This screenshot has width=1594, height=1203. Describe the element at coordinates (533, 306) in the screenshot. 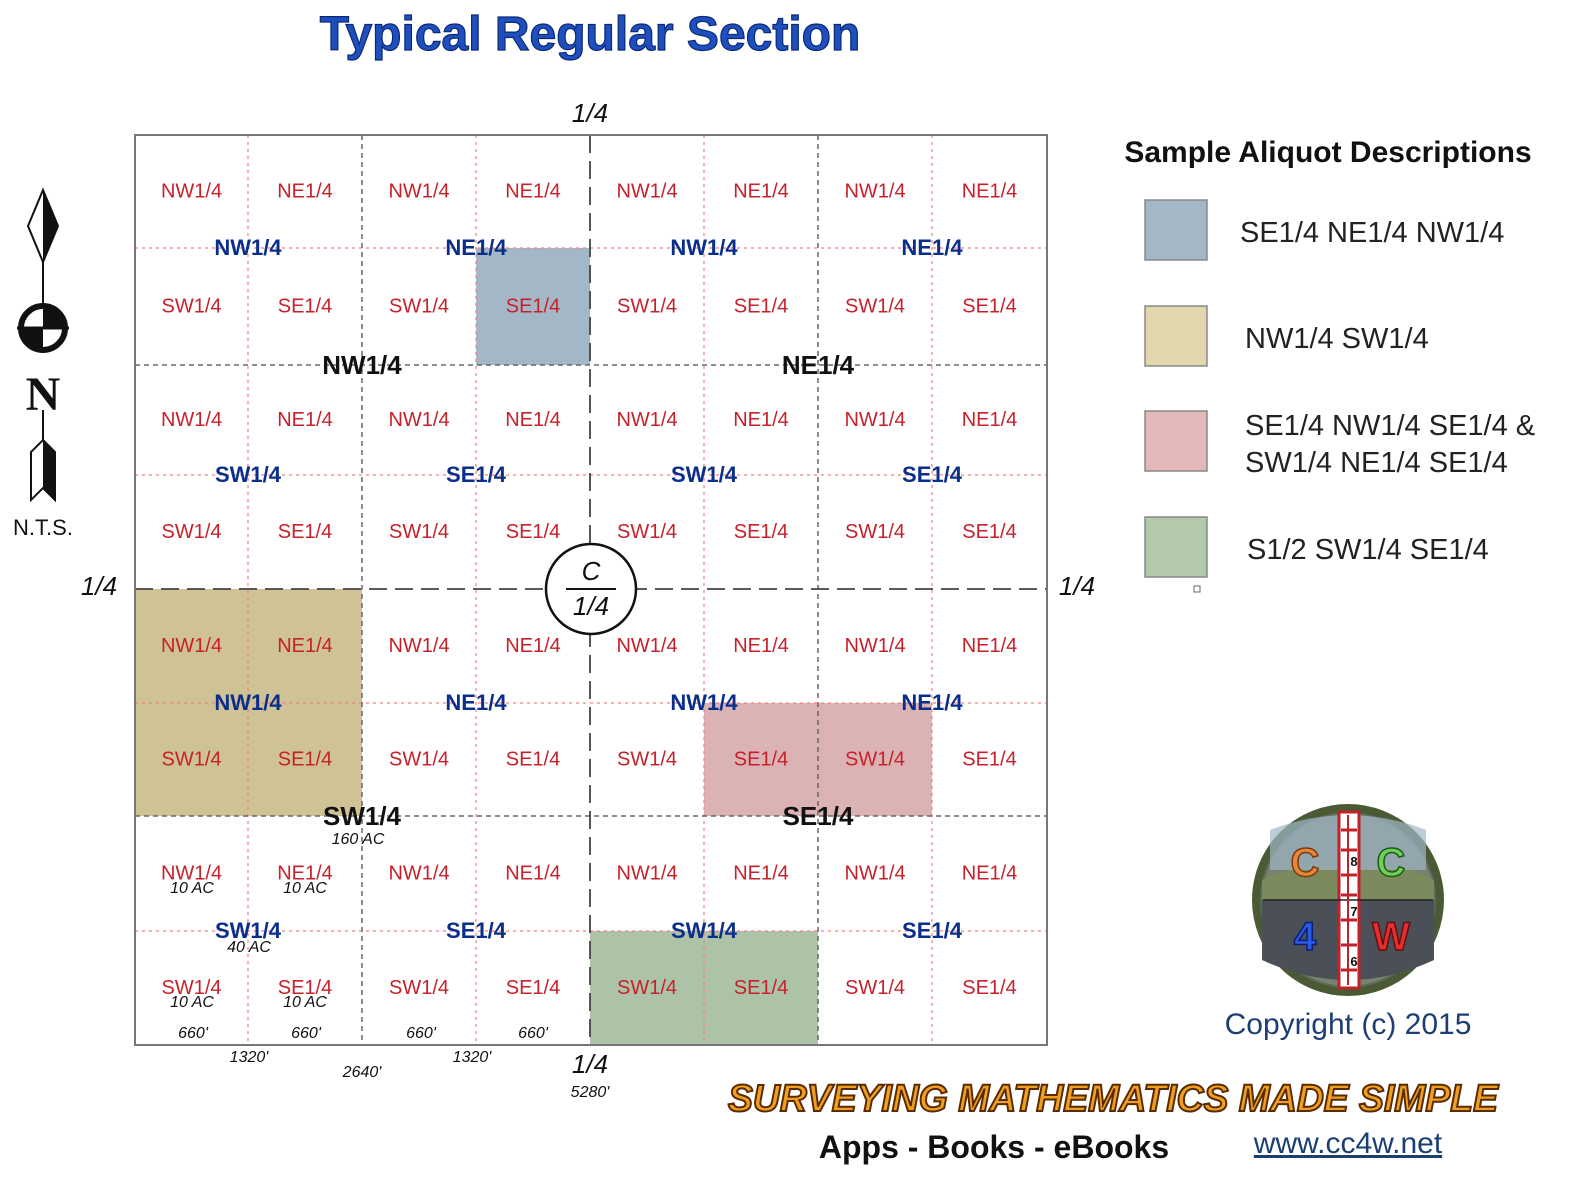

I see `highlight-parcel` at that location.